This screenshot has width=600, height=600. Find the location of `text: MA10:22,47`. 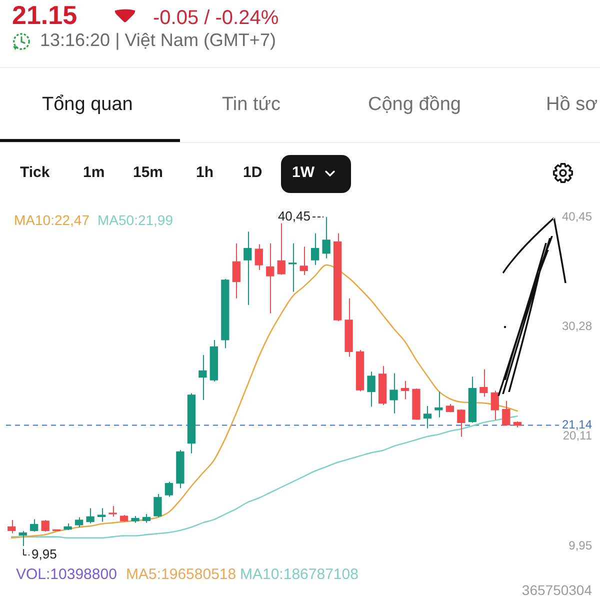

text: MA10:22,47 is located at coordinates (52, 220).